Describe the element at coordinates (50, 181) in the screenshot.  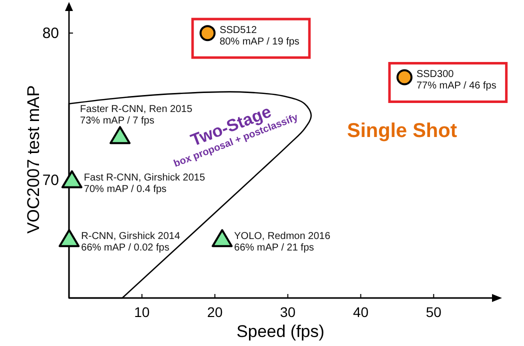
I see `y-tick-label: 70` at that location.